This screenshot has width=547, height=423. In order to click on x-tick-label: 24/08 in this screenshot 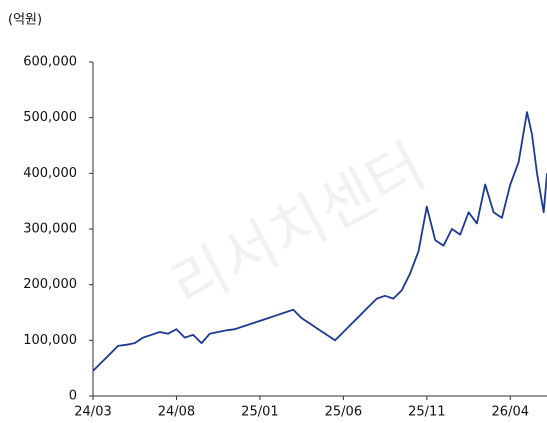, I will do `click(176, 412)`.